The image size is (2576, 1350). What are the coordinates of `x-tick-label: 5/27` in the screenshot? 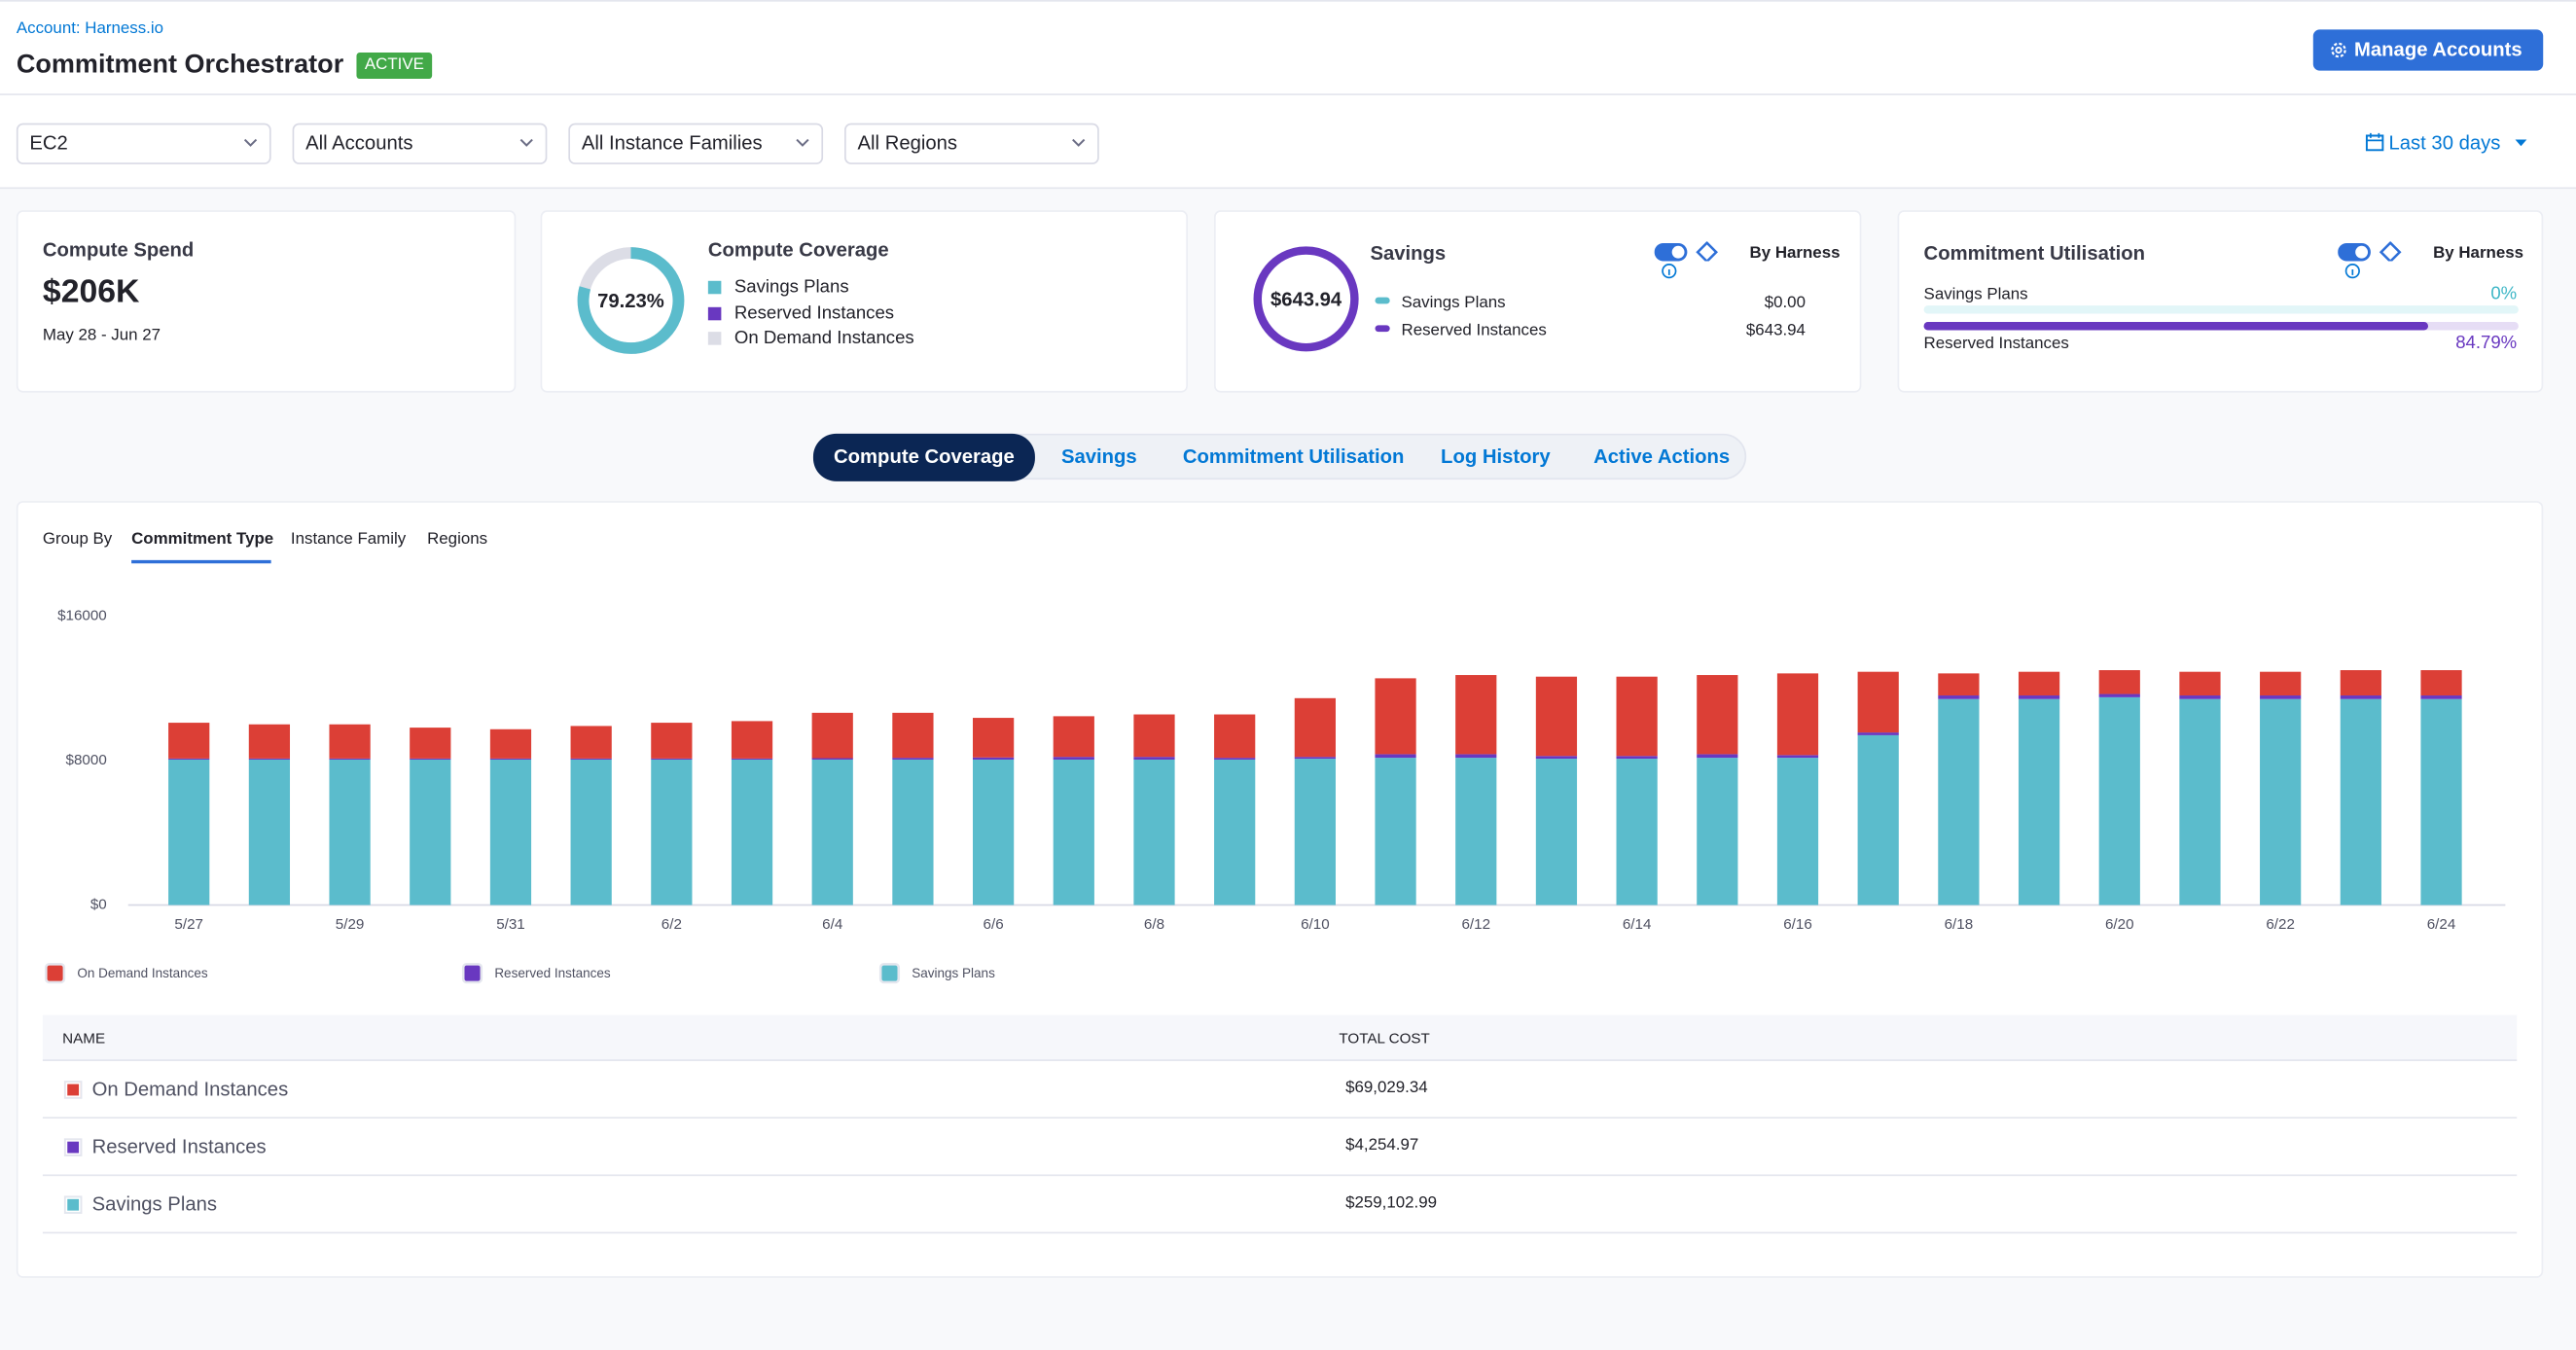 It's located at (188, 925).